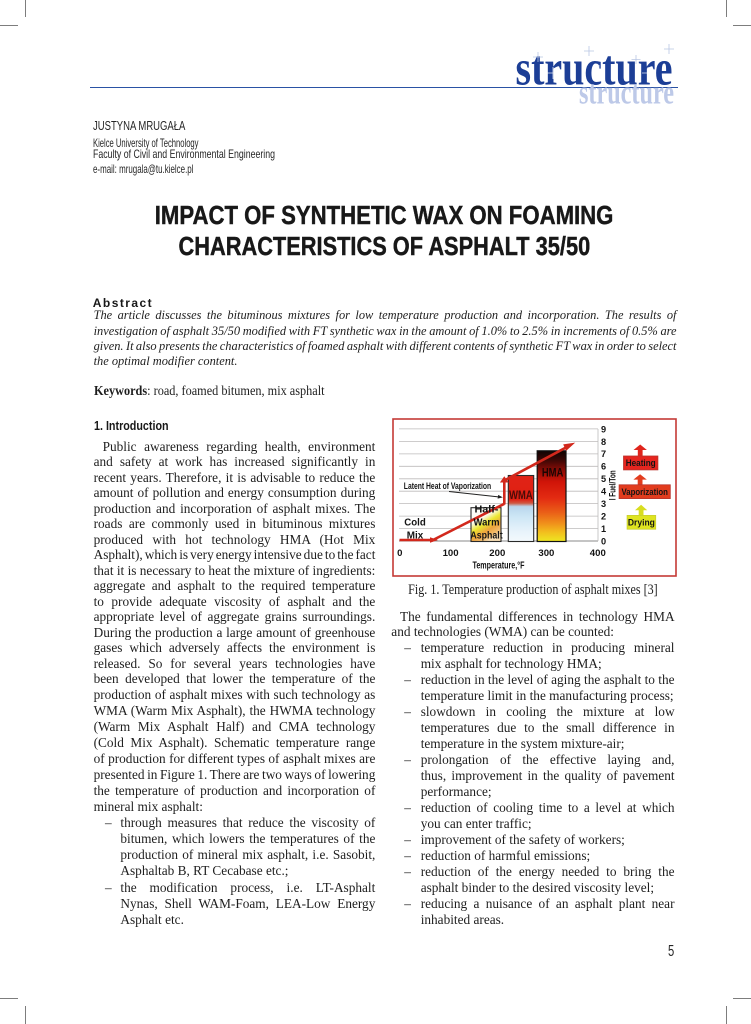 This screenshot has height=1024, width=751. Describe the element at coordinates (603, 467) in the screenshot. I see `svg-text: 6` at that location.